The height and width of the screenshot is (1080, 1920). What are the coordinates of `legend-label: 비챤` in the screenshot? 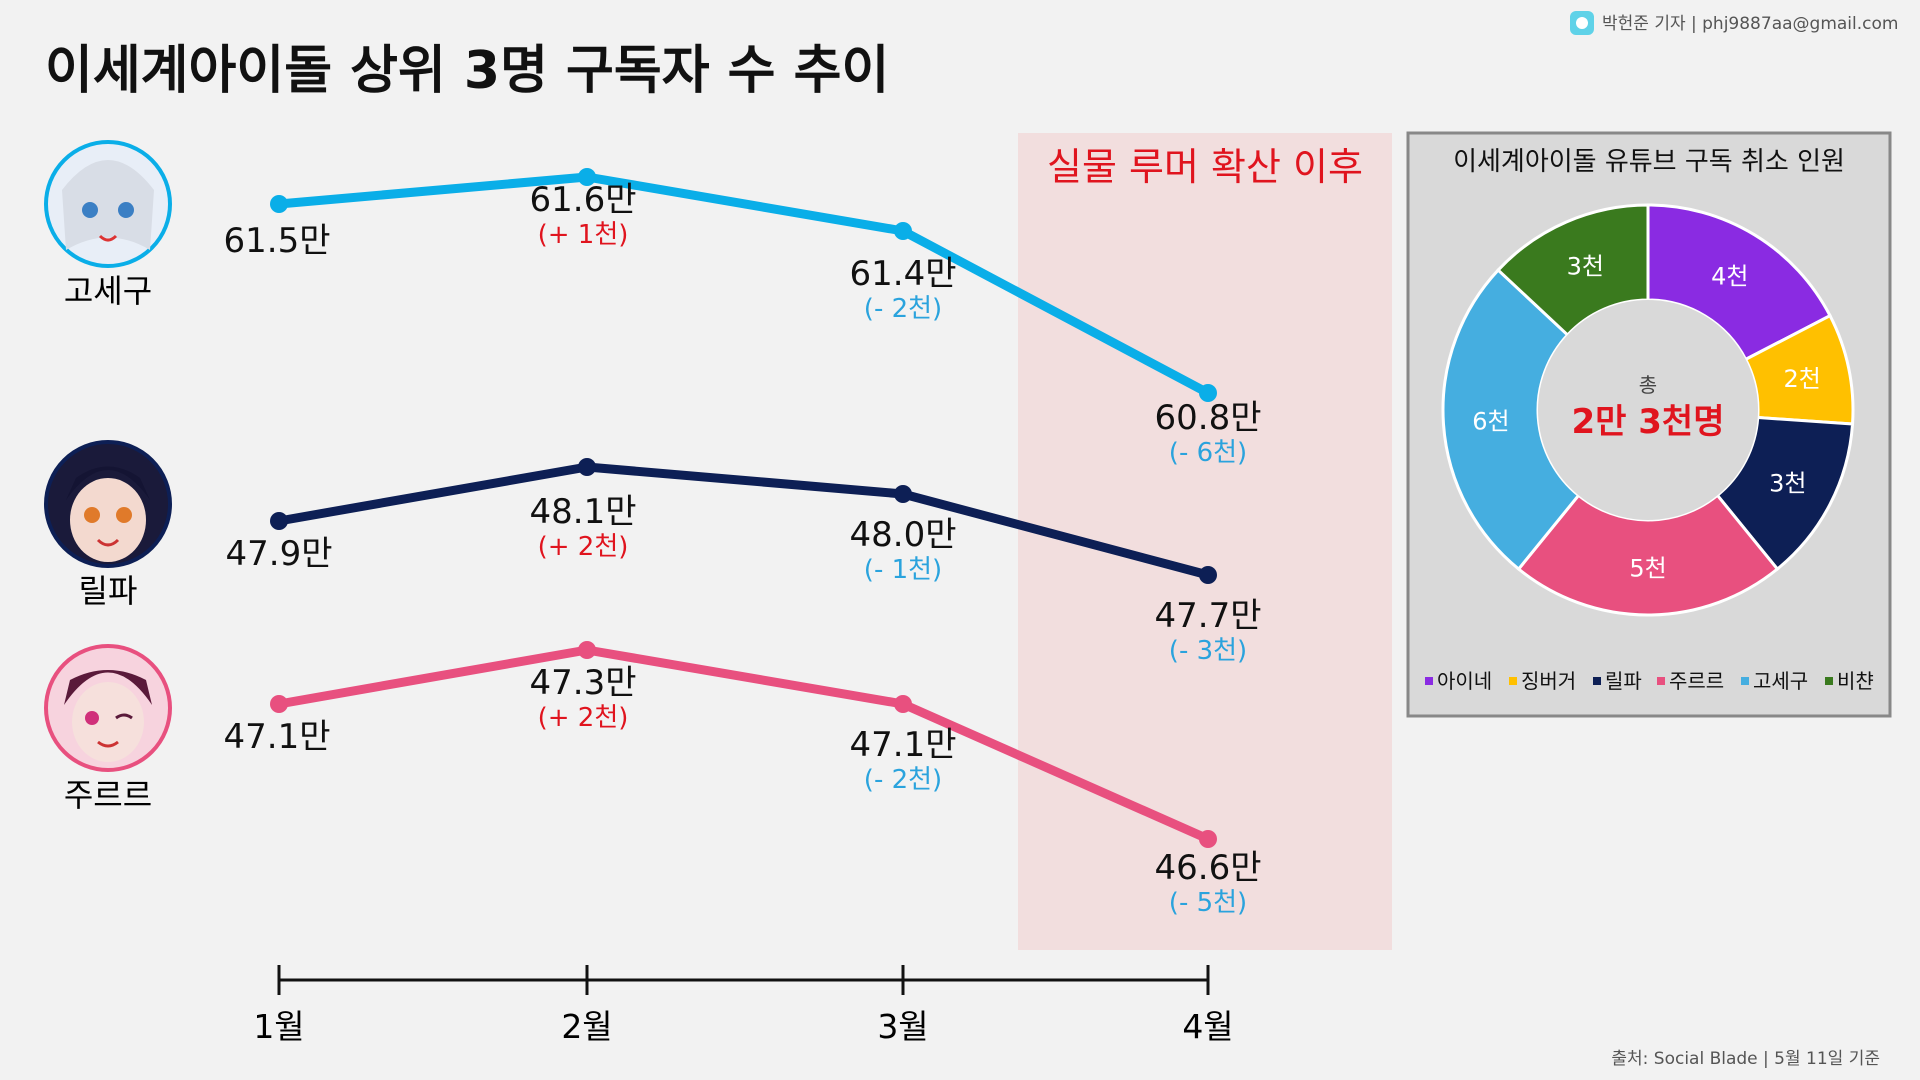 It's located at (1855, 681).